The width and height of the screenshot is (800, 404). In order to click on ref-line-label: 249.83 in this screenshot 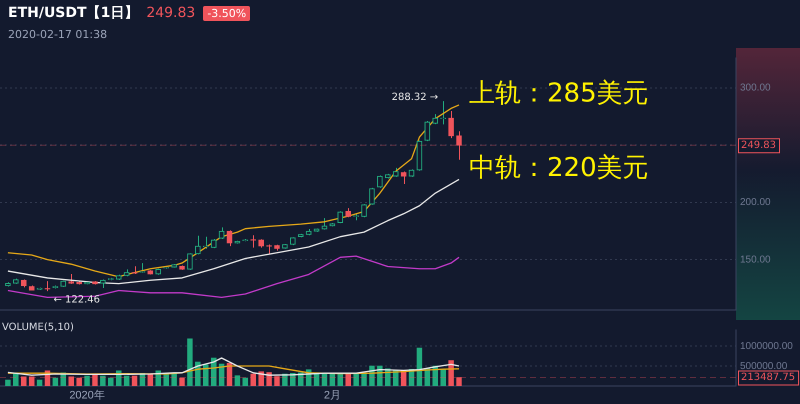, I will do `click(758, 145)`.